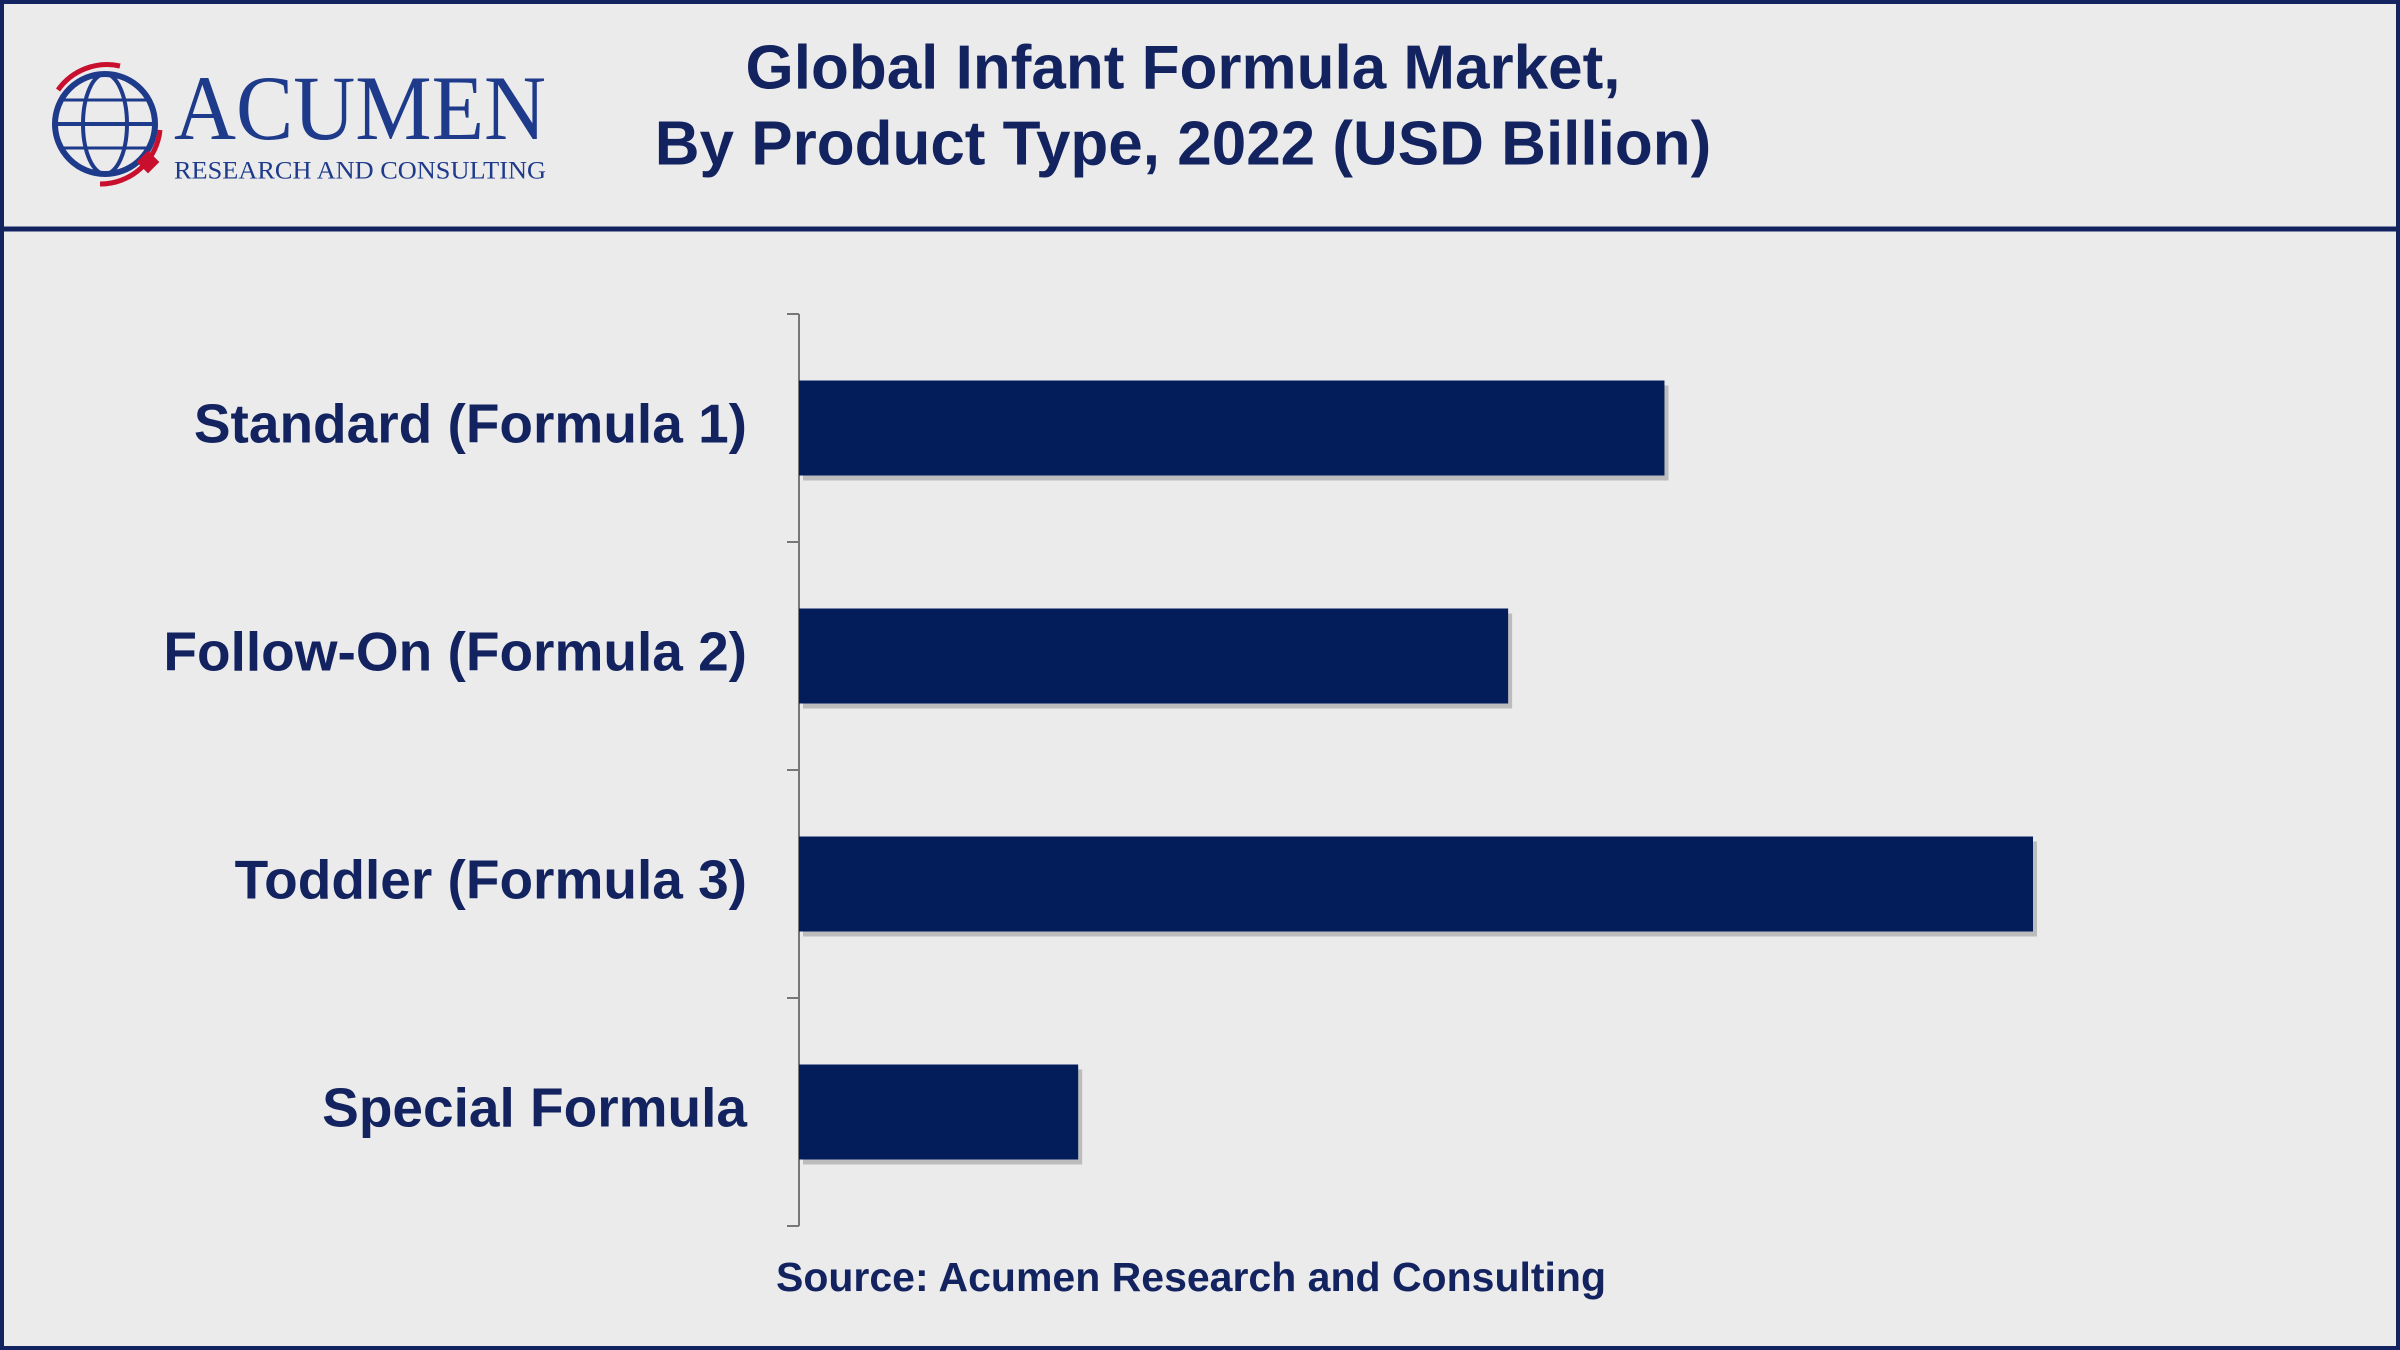 This screenshot has width=2400, height=1350. What do you see at coordinates (360, 108) in the screenshot?
I see `logo-name: ACUMEN` at bounding box center [360, 108].